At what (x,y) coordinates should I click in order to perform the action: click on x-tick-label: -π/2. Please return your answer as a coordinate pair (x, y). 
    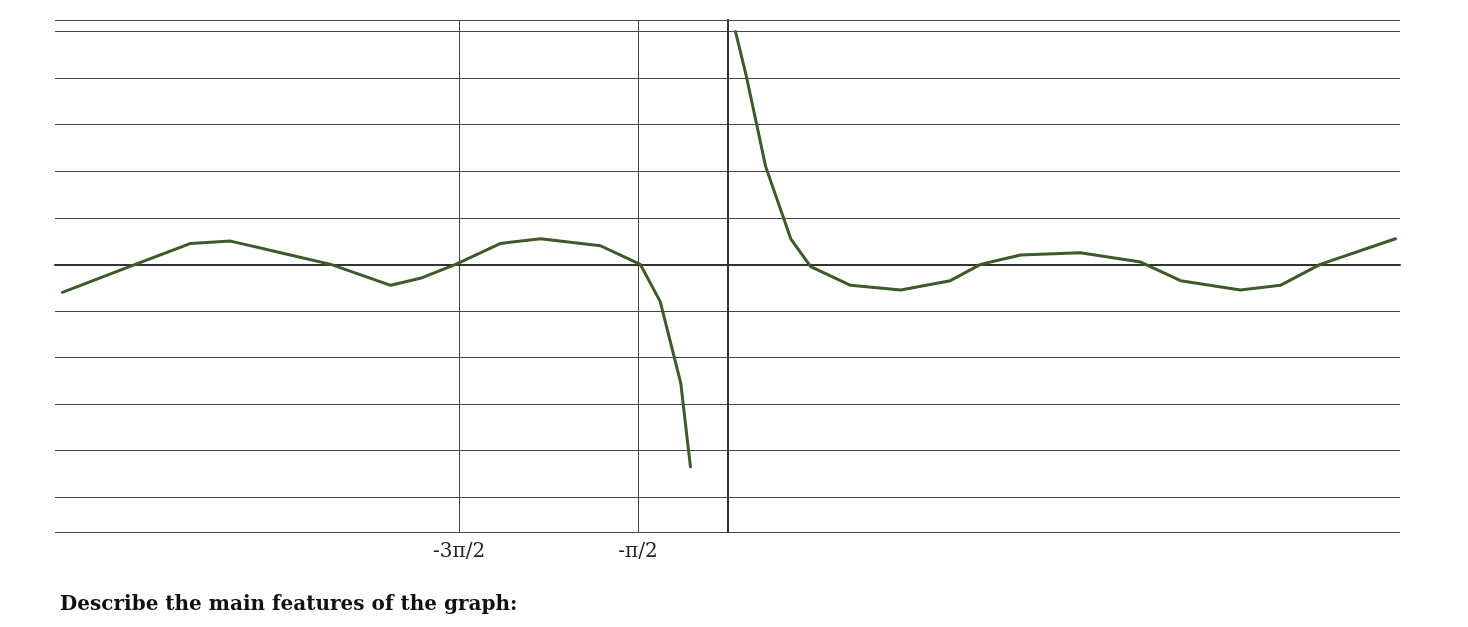
    Looking at the image, I should click on (638, 550).